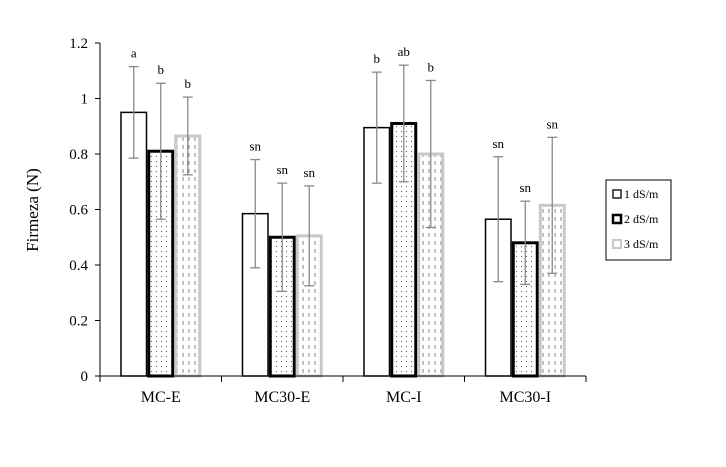  Describe the element at coordinates (134, 53) in the screenshot. I see `significance-label: a` at that location.